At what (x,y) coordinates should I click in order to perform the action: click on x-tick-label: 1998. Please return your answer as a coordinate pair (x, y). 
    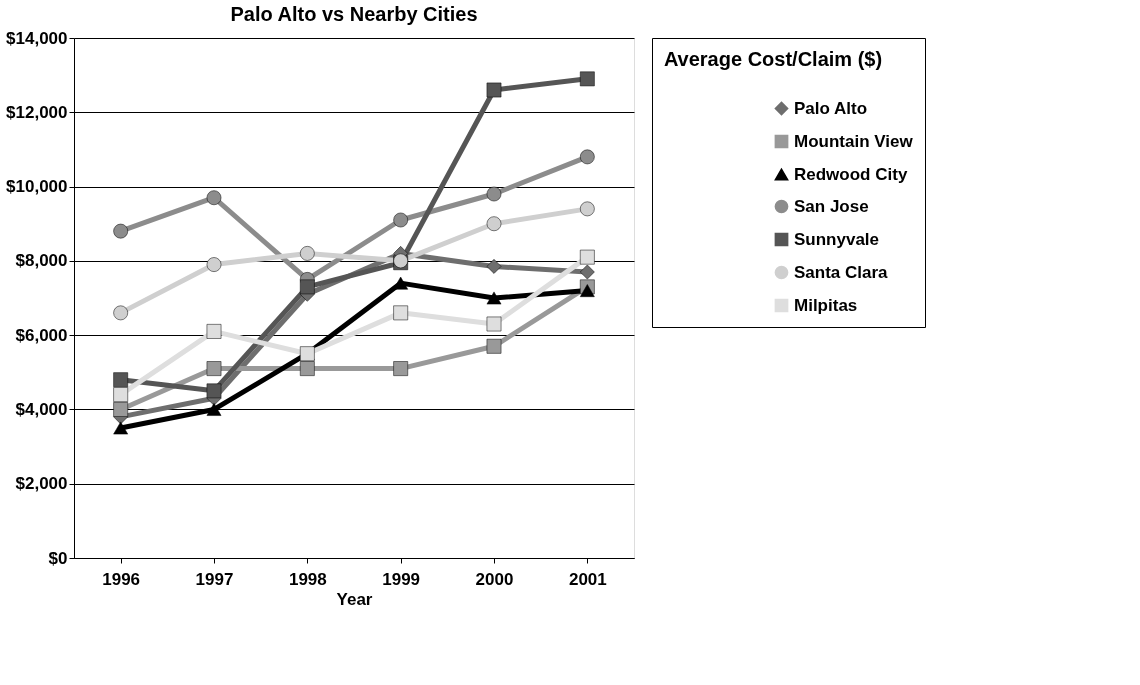
    Looking at the image, I should click on (307, 579).